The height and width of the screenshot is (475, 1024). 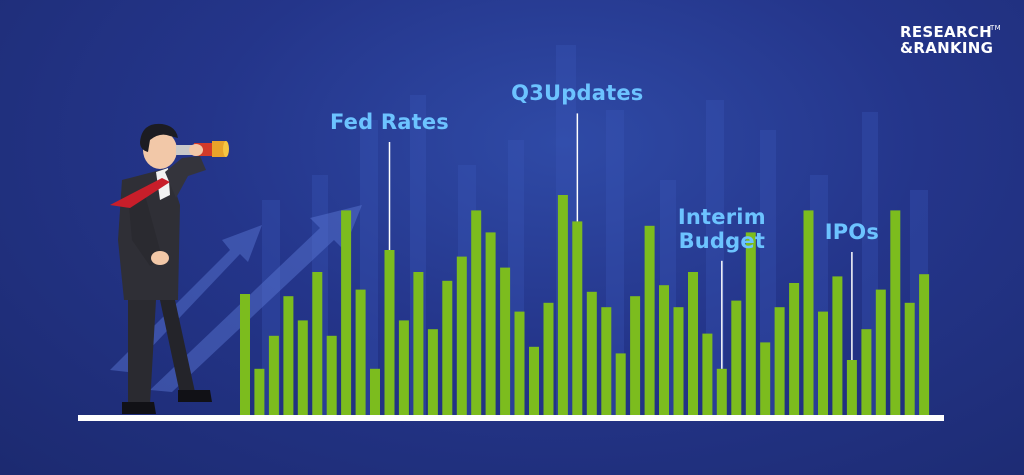 I want to click on logo-line1: RESEARCH, so click(x=946, y=32).